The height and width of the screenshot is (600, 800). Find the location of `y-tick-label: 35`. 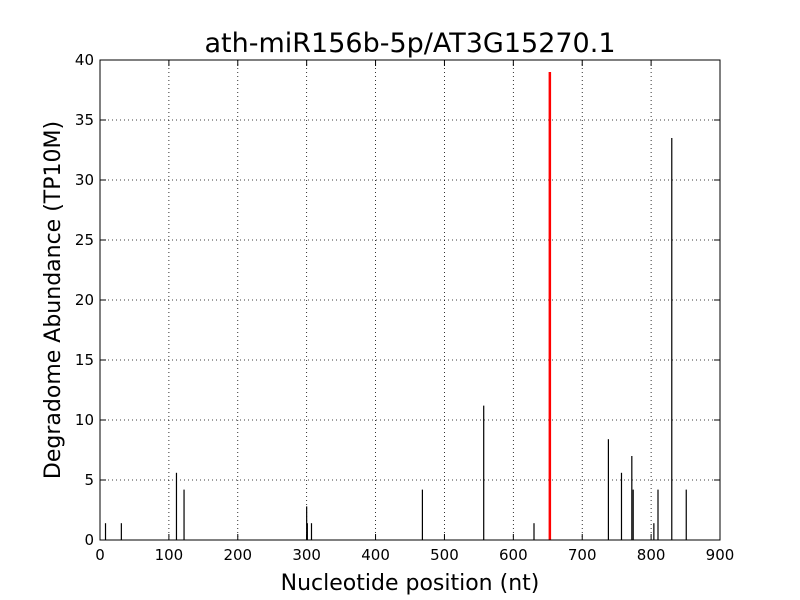

y-tick-label: 35 is located at coordinates (84, 120).